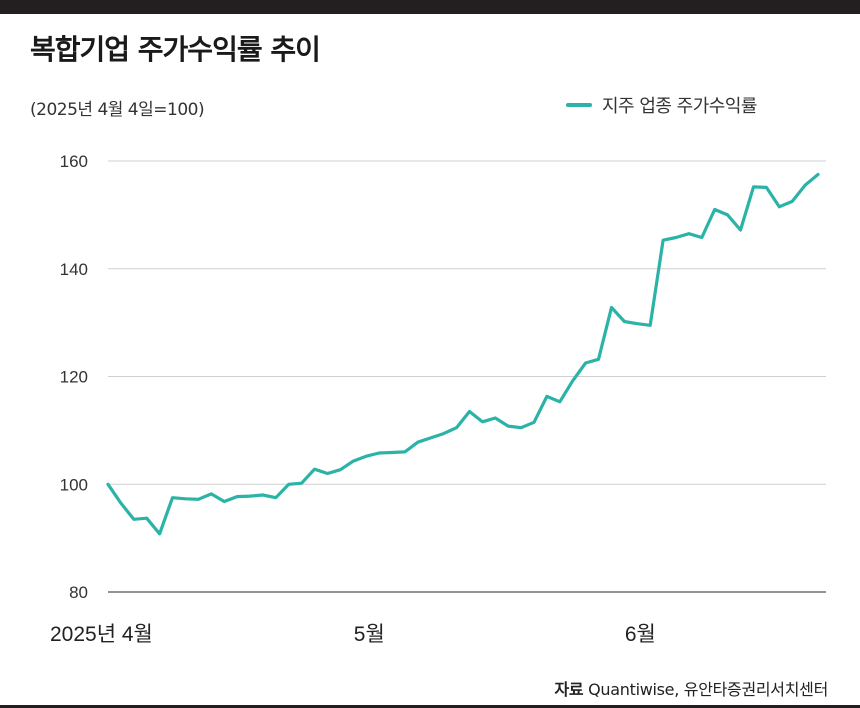 The width and height of the screenshot is (860, 708). I want to click on y-tick-label: 120, so click(74, 377).